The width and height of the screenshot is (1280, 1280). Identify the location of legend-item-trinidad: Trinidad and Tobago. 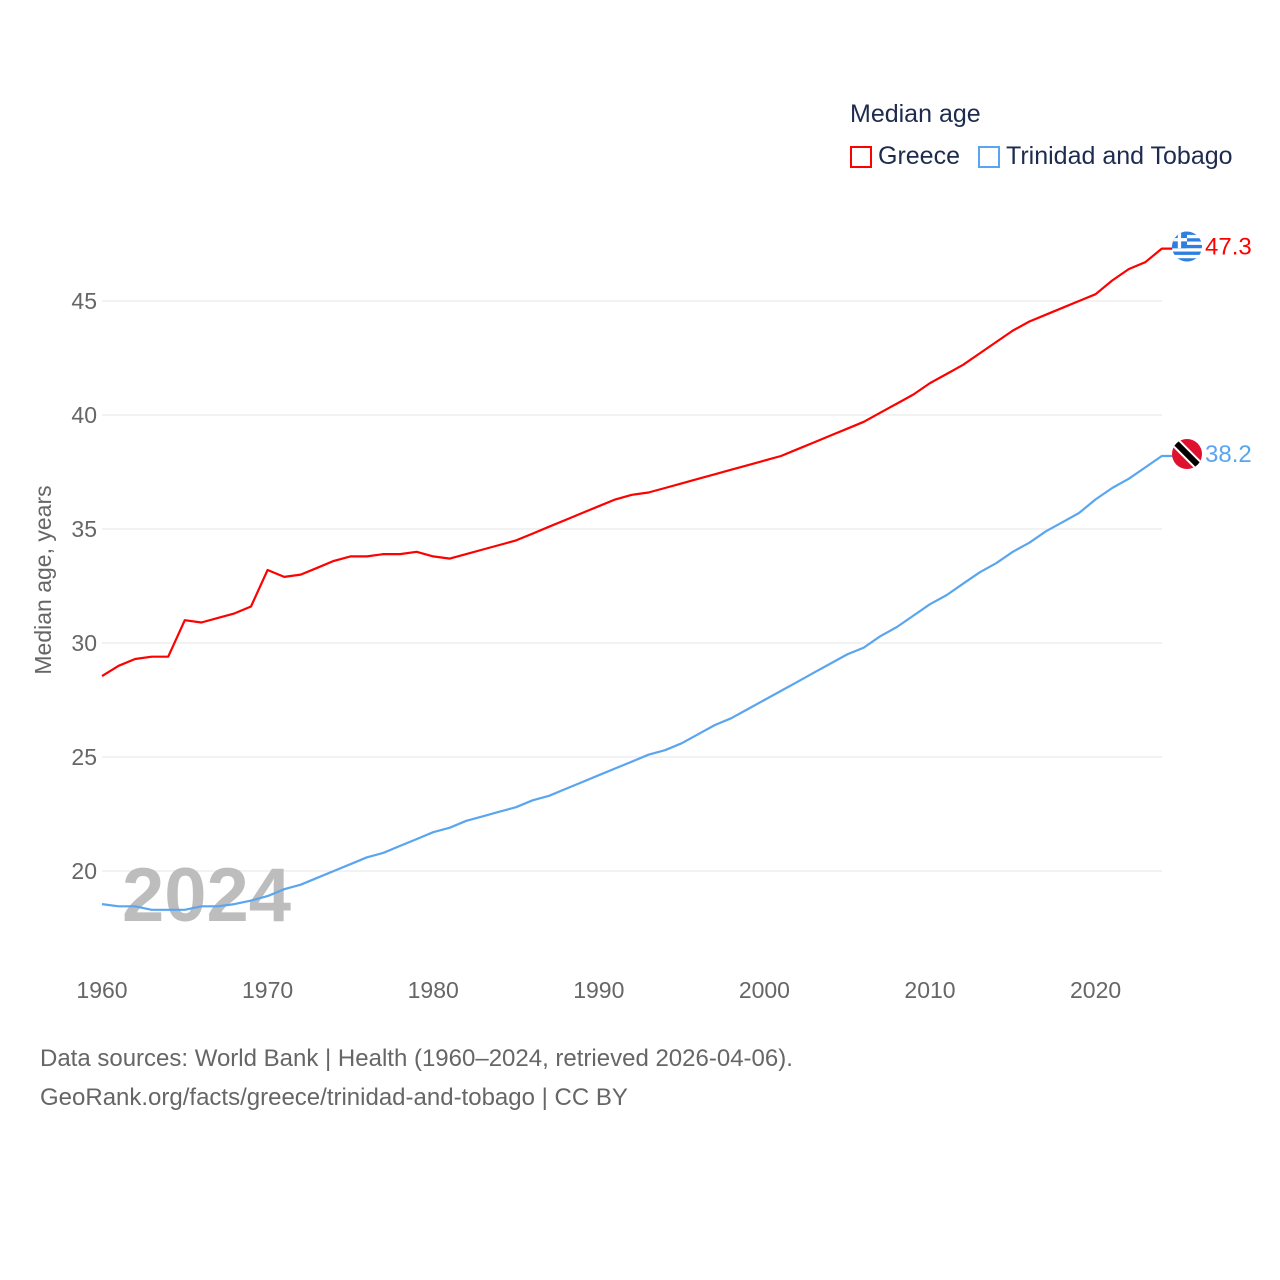
(1105, 156).